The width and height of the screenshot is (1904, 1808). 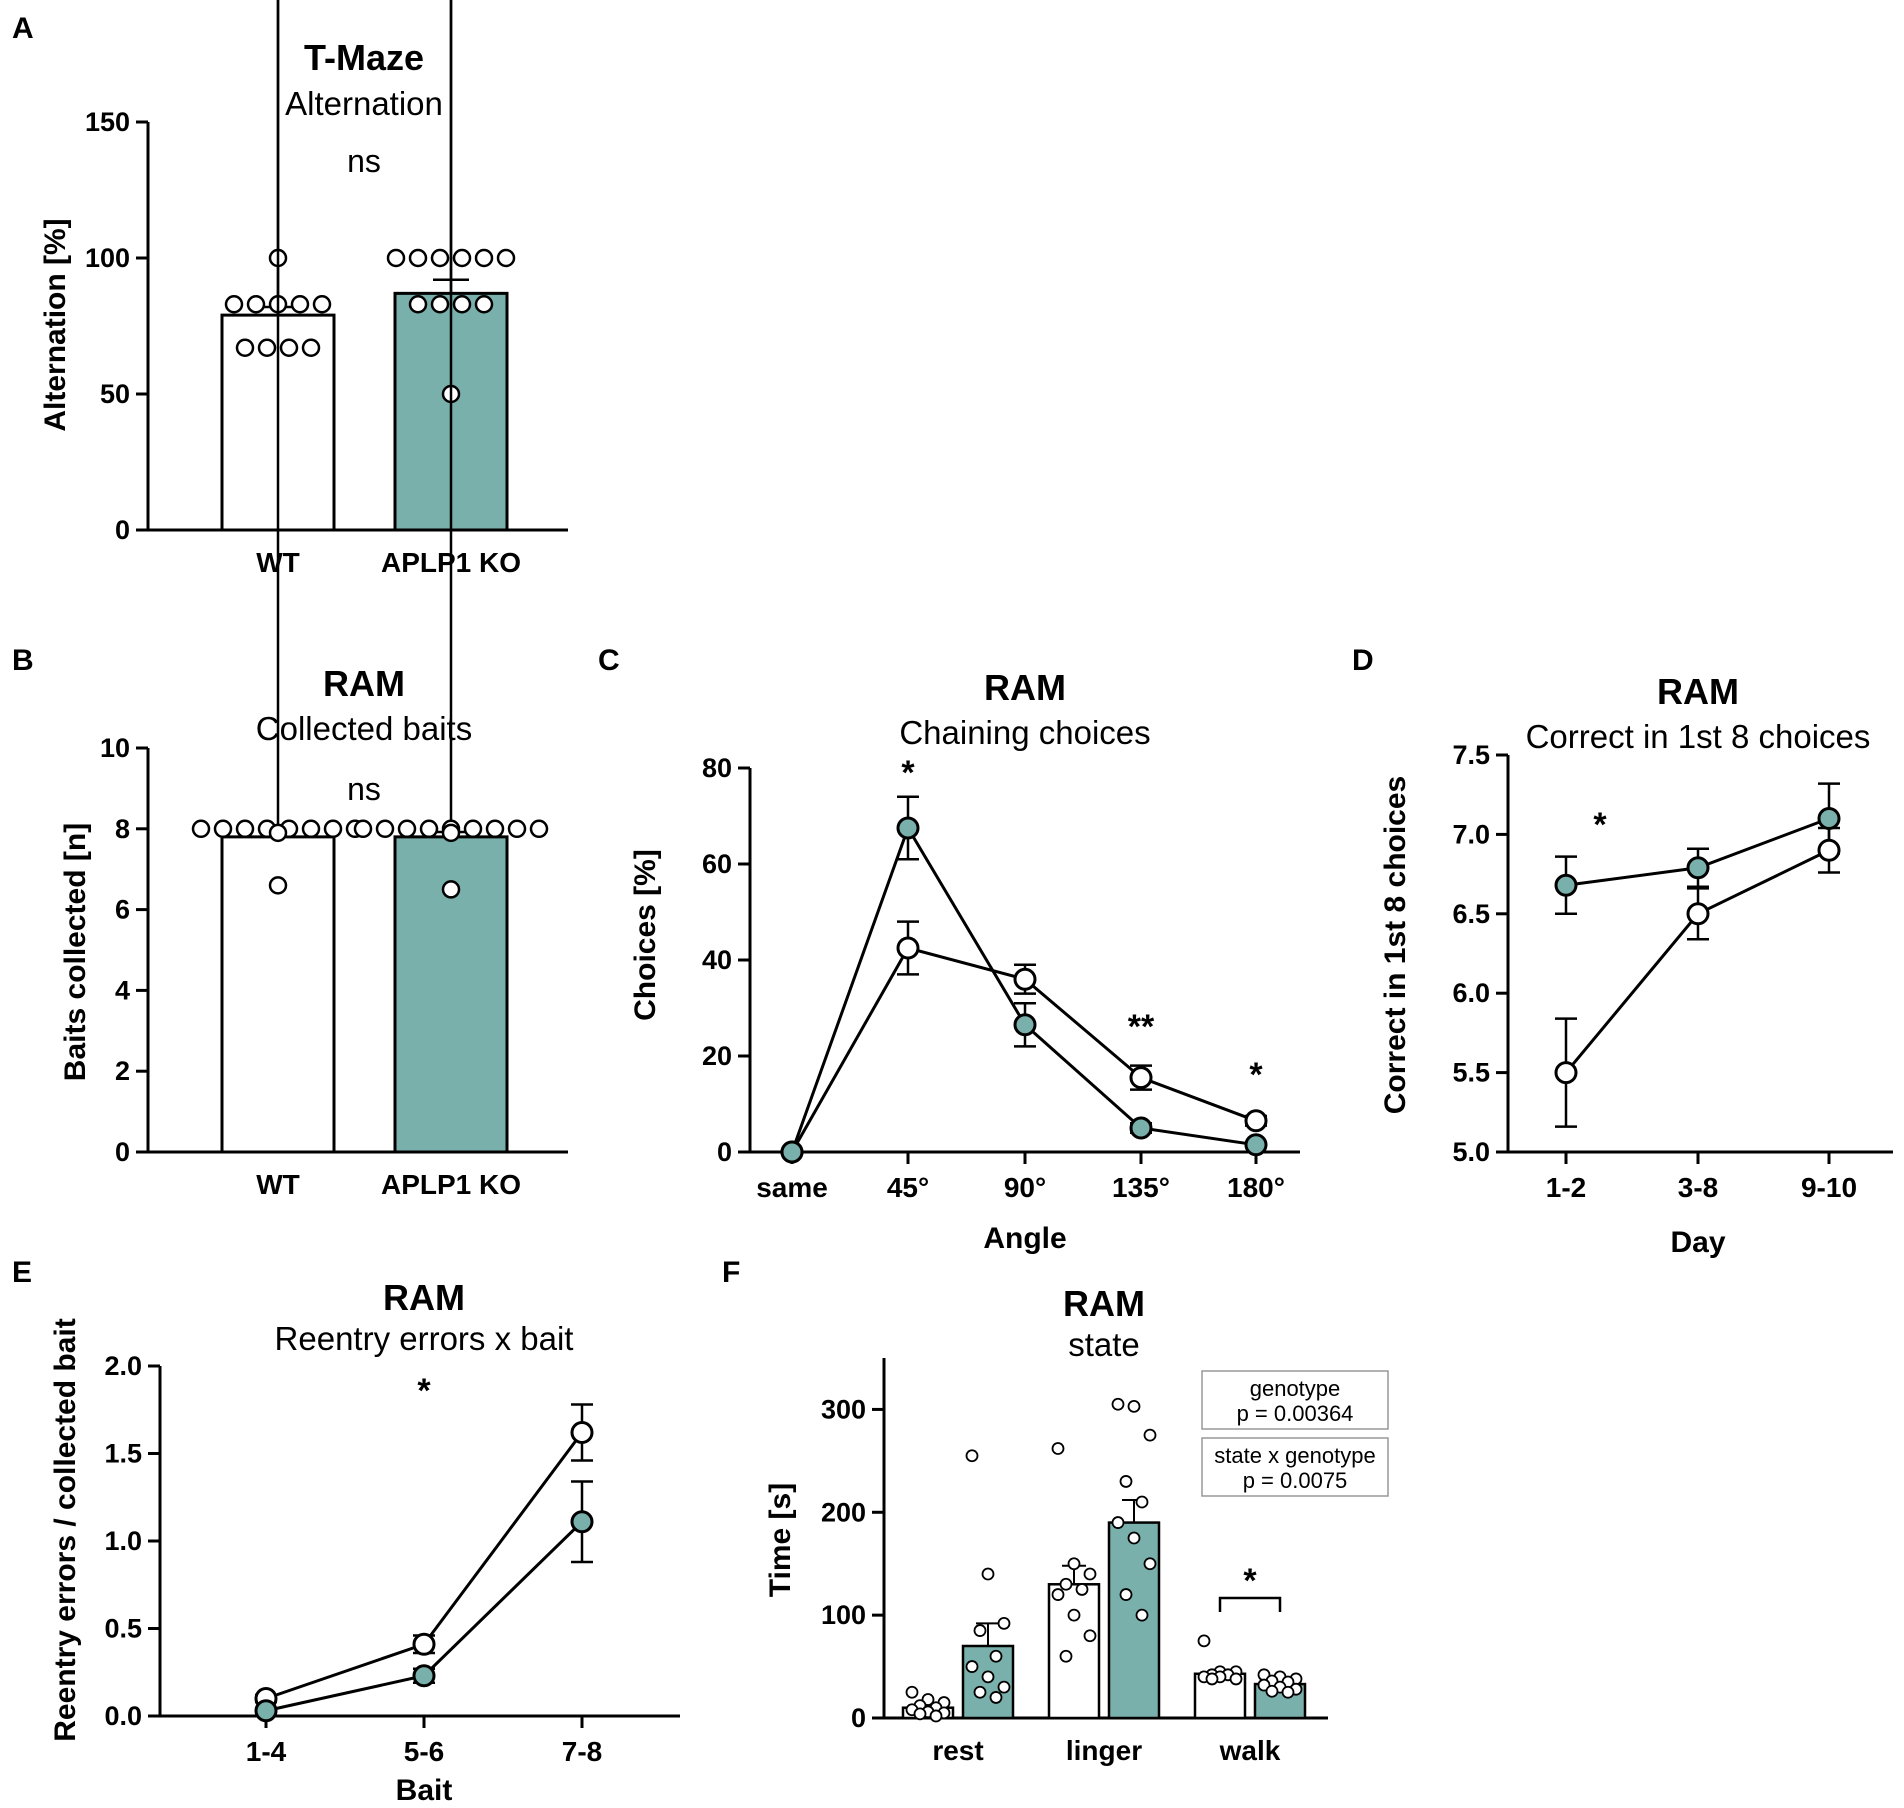 I want to click on x-tick-label: 135°, so click(x=1141, y=1187).